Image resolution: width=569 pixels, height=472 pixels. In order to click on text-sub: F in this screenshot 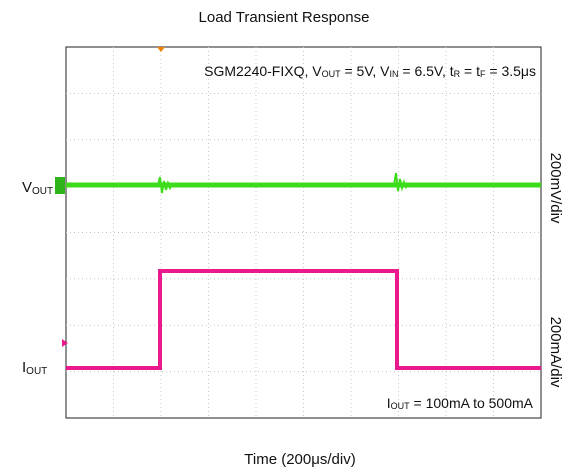, I will do `click(483, 74)`.